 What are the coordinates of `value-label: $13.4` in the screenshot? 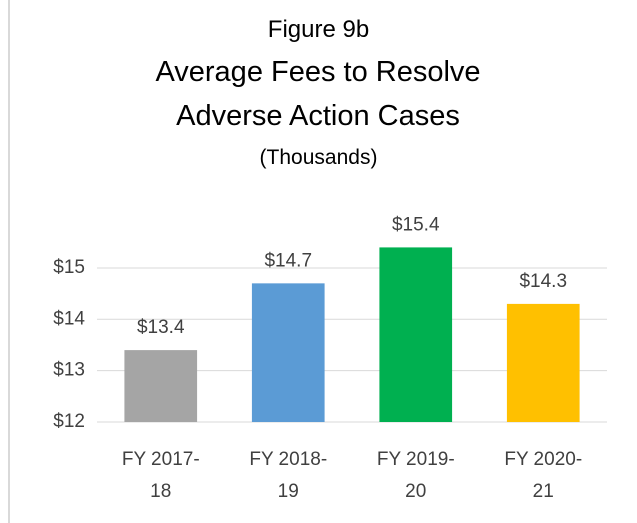 It's located at (161, 327).